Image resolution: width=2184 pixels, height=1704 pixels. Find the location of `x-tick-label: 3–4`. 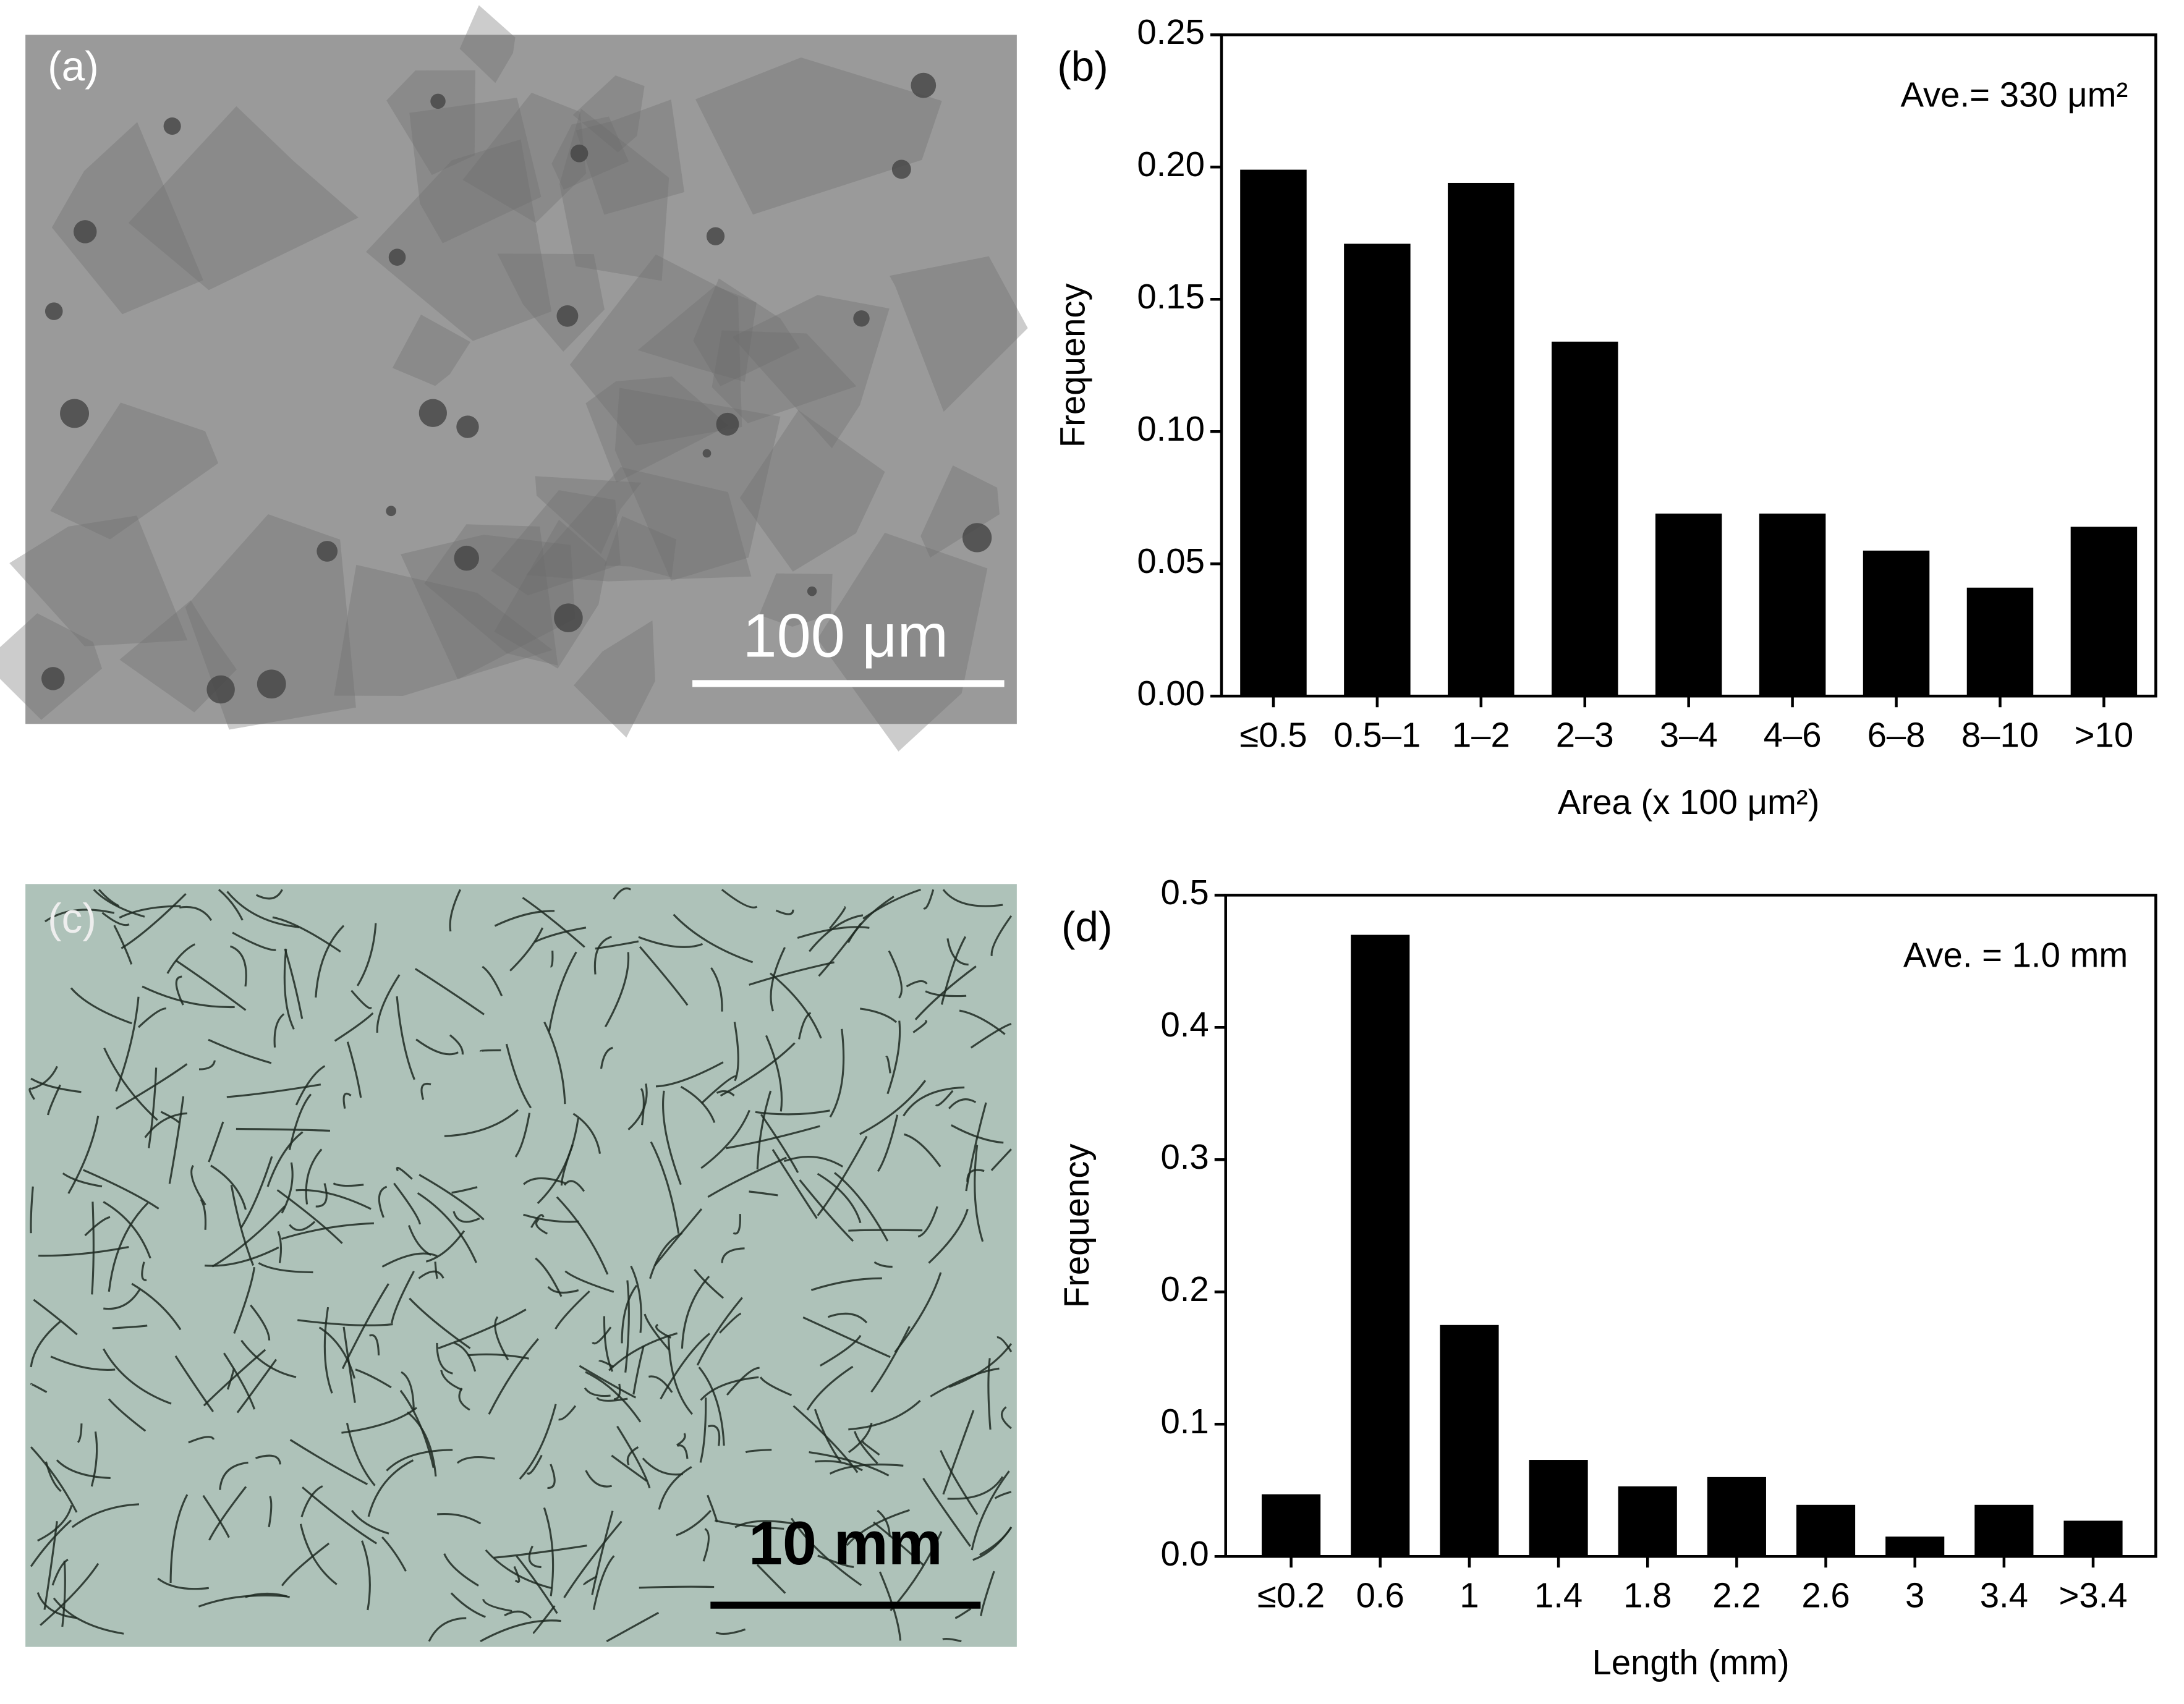

x-tick-label: 3–4 is located at coordinates (1689, 735).